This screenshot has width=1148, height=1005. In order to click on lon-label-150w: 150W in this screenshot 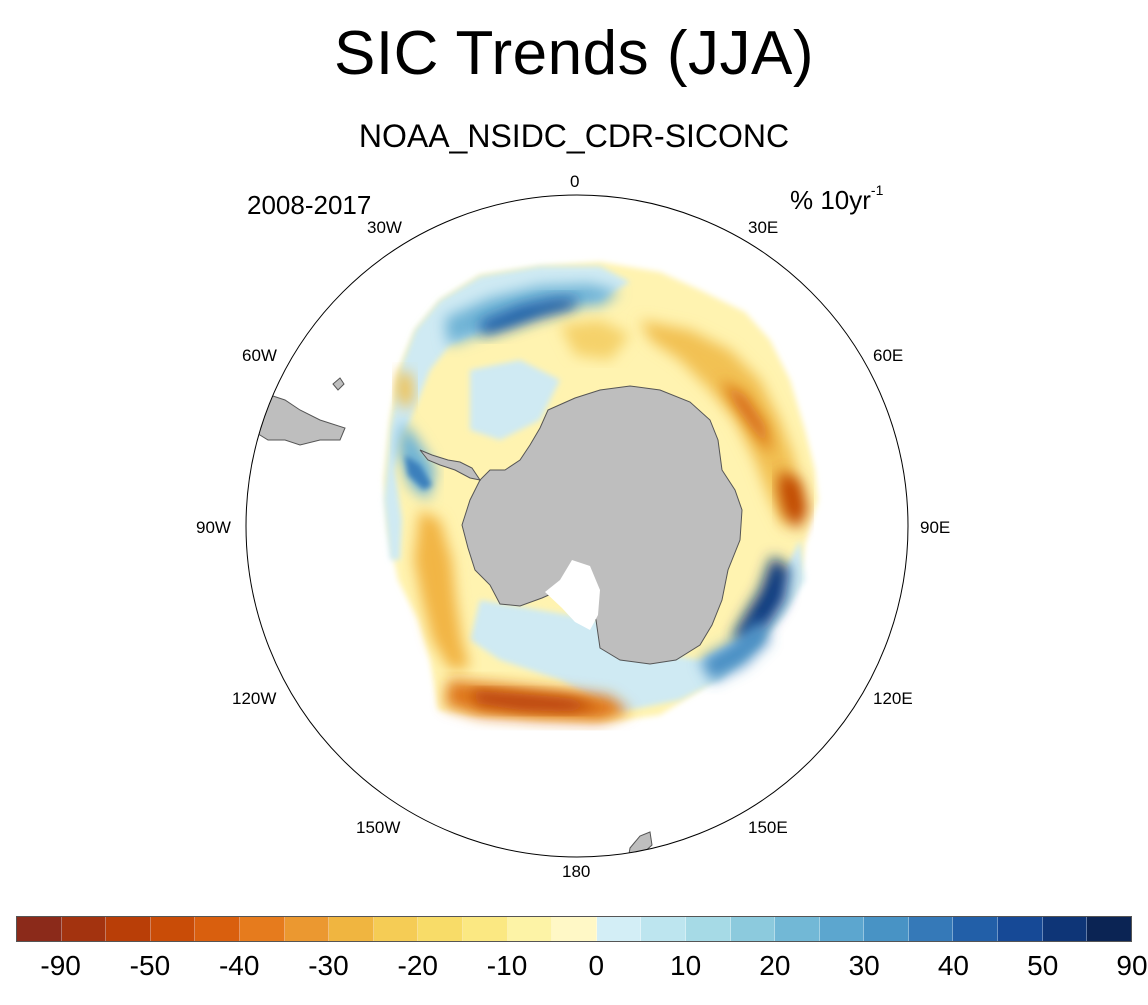, I will do `click(378, 827)`.